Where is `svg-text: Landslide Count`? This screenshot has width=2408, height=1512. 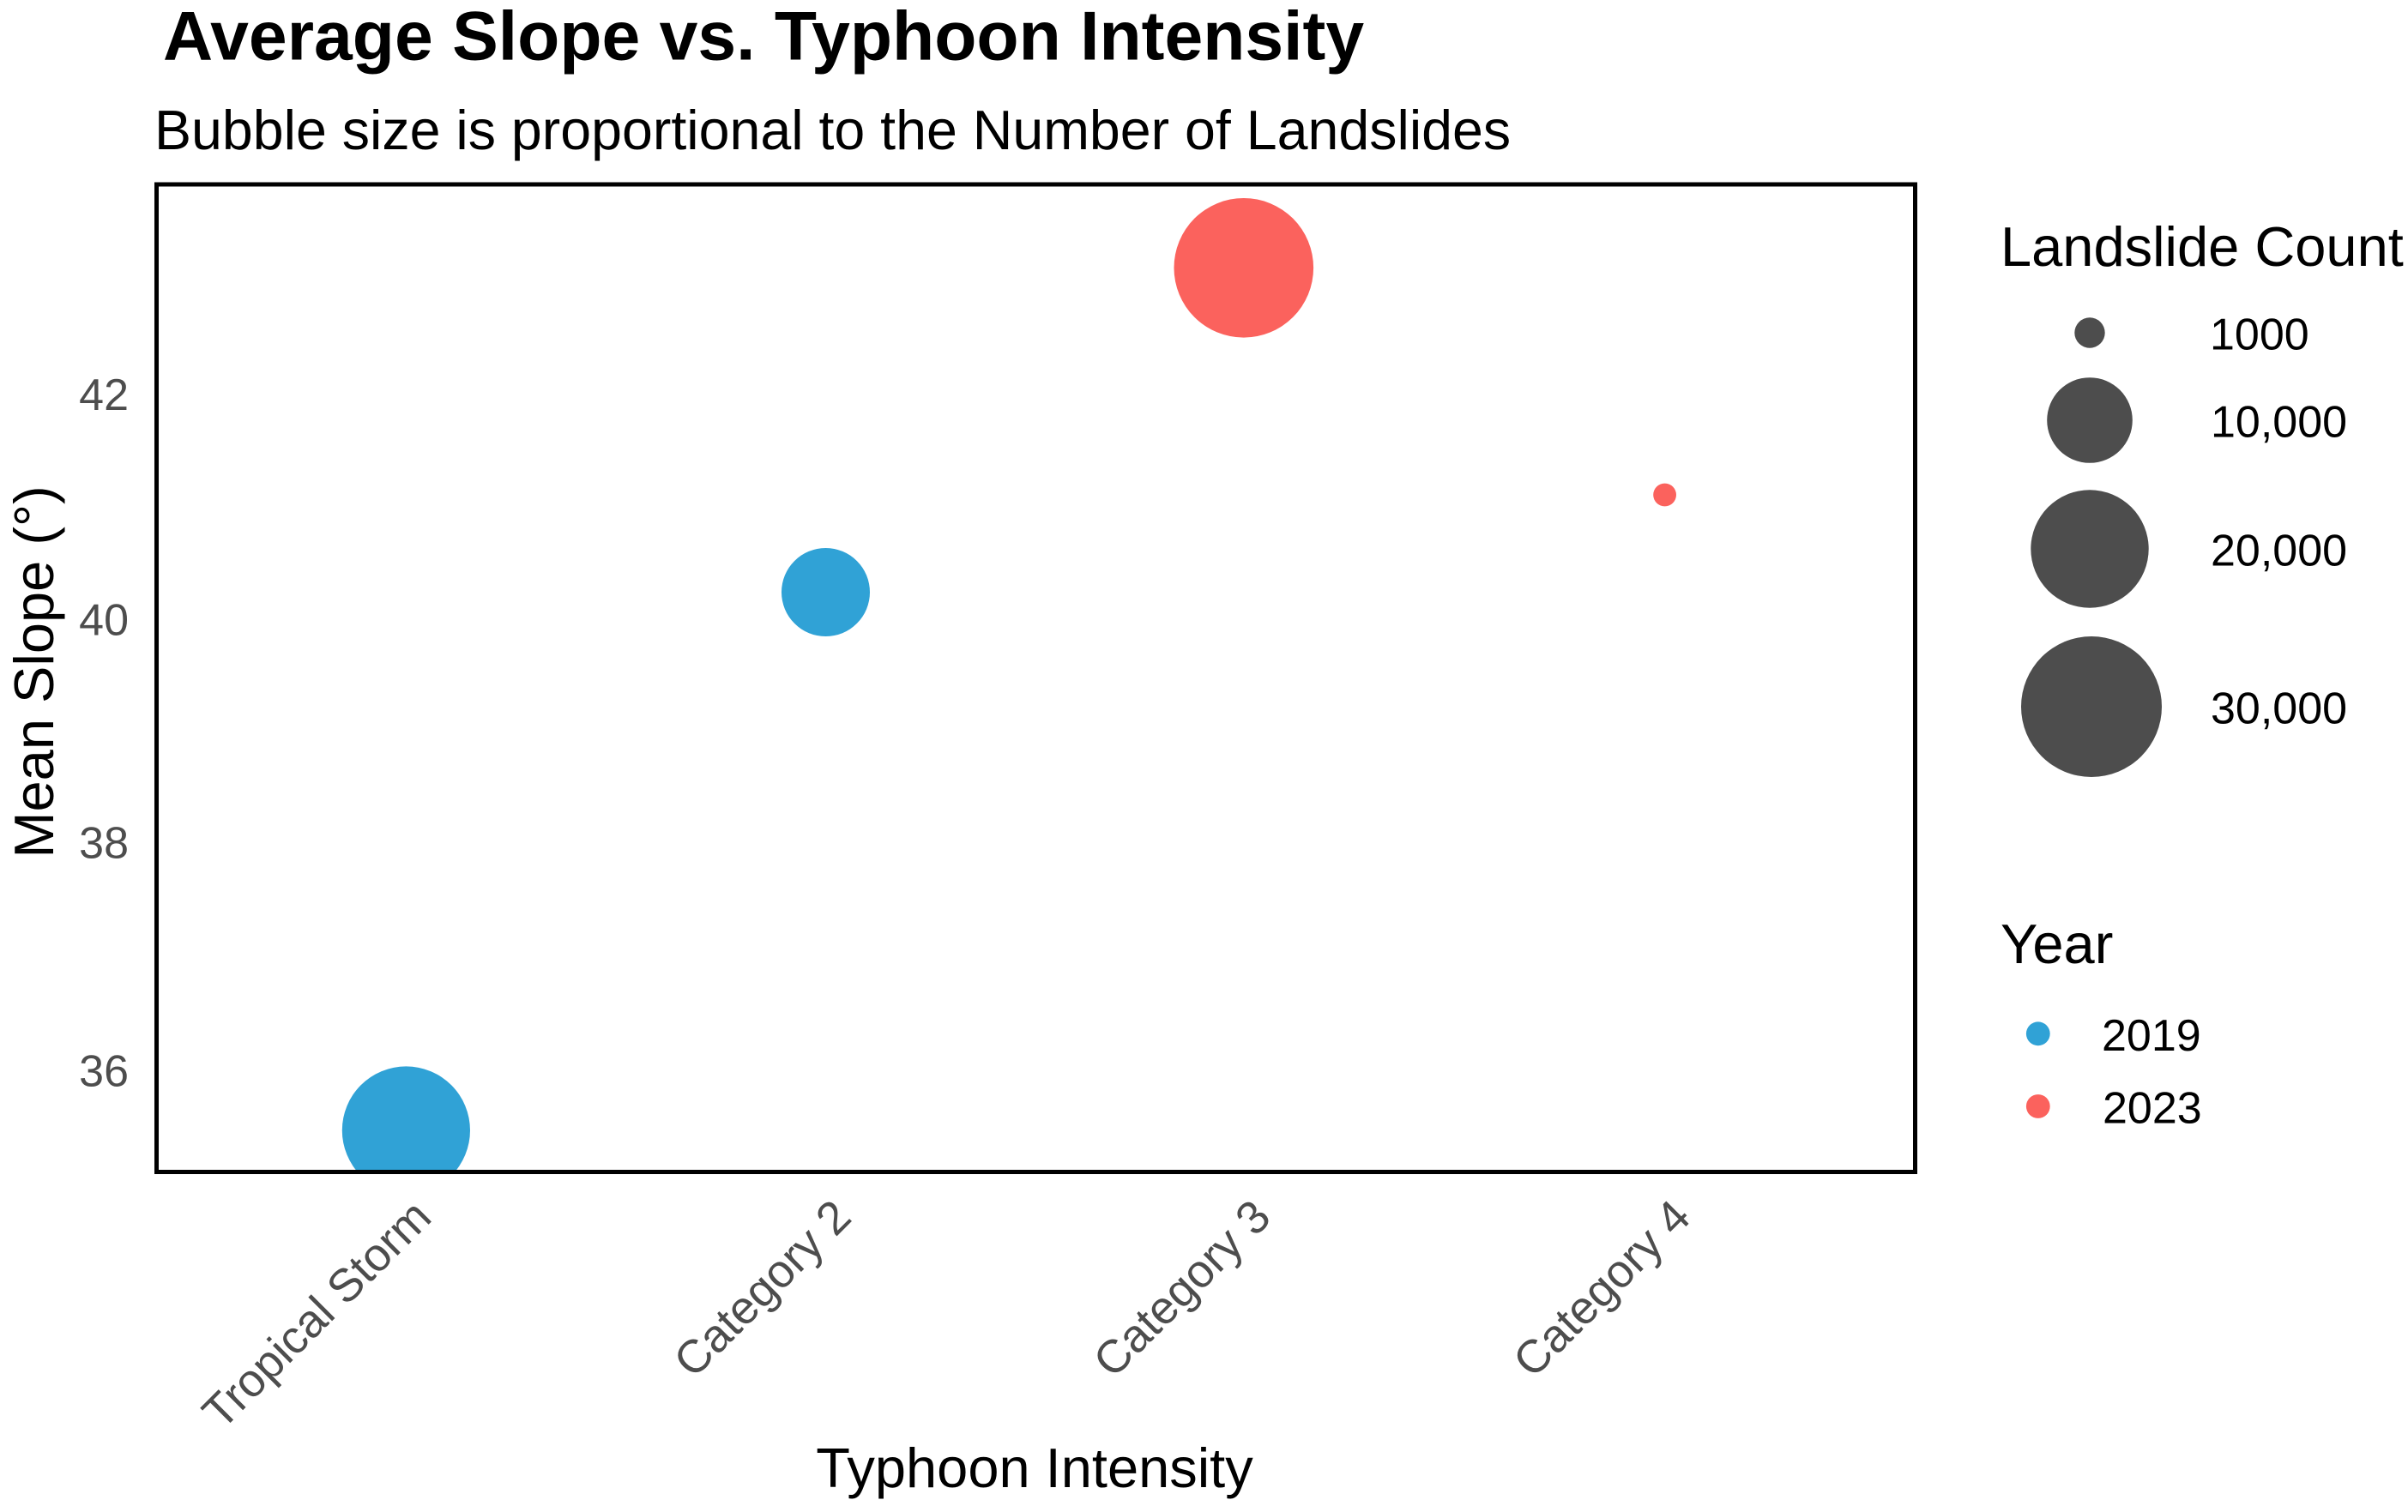 svg-text: Landslide Count is located at coordinates (2202, 246).